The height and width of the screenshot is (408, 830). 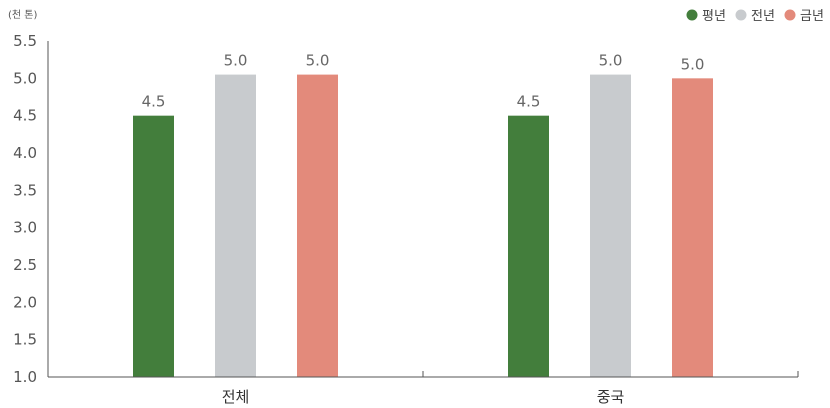 What do you see at coordinates (763, 16) in the screenshot?
I see `legend-label: 전년` at bounding box center [763, 16].